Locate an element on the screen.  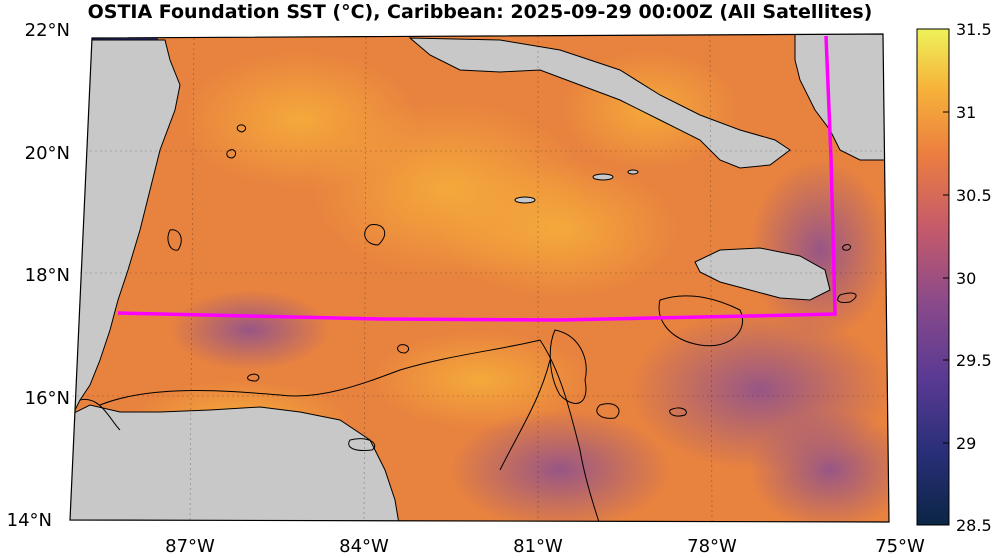
lat-label-14: 14°N is located at coordinates (29, 520).